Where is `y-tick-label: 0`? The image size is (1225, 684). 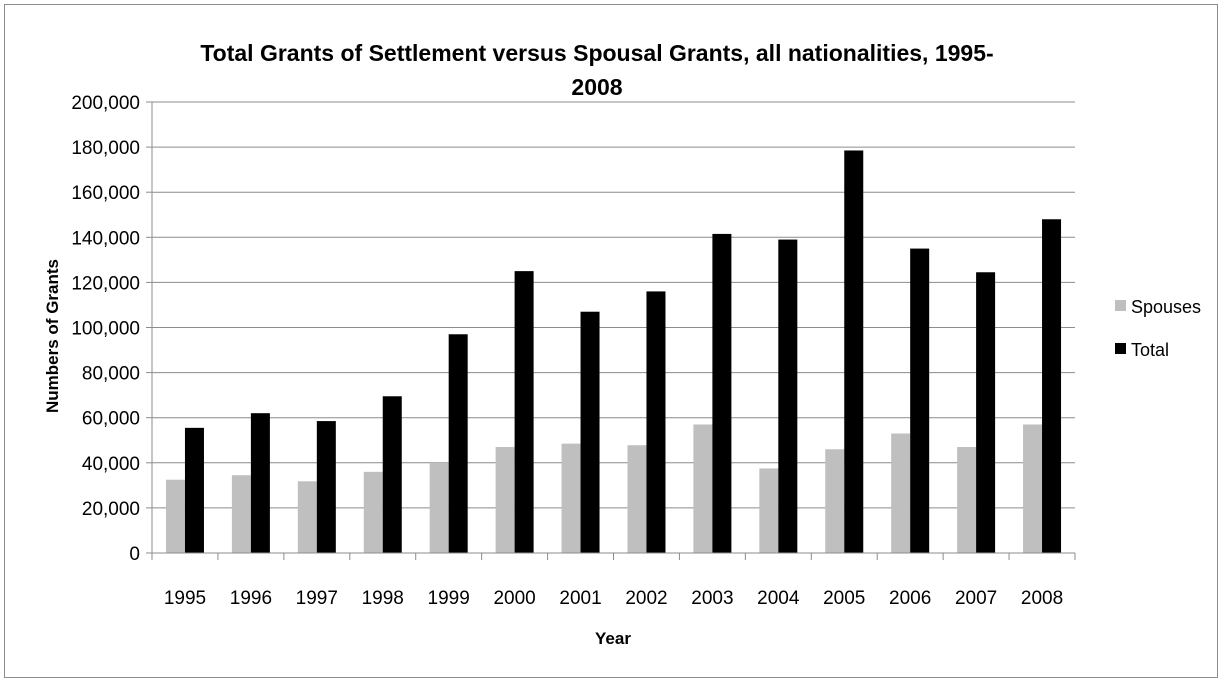
y-tick-label: 0 is located at coordinates (134, 554).